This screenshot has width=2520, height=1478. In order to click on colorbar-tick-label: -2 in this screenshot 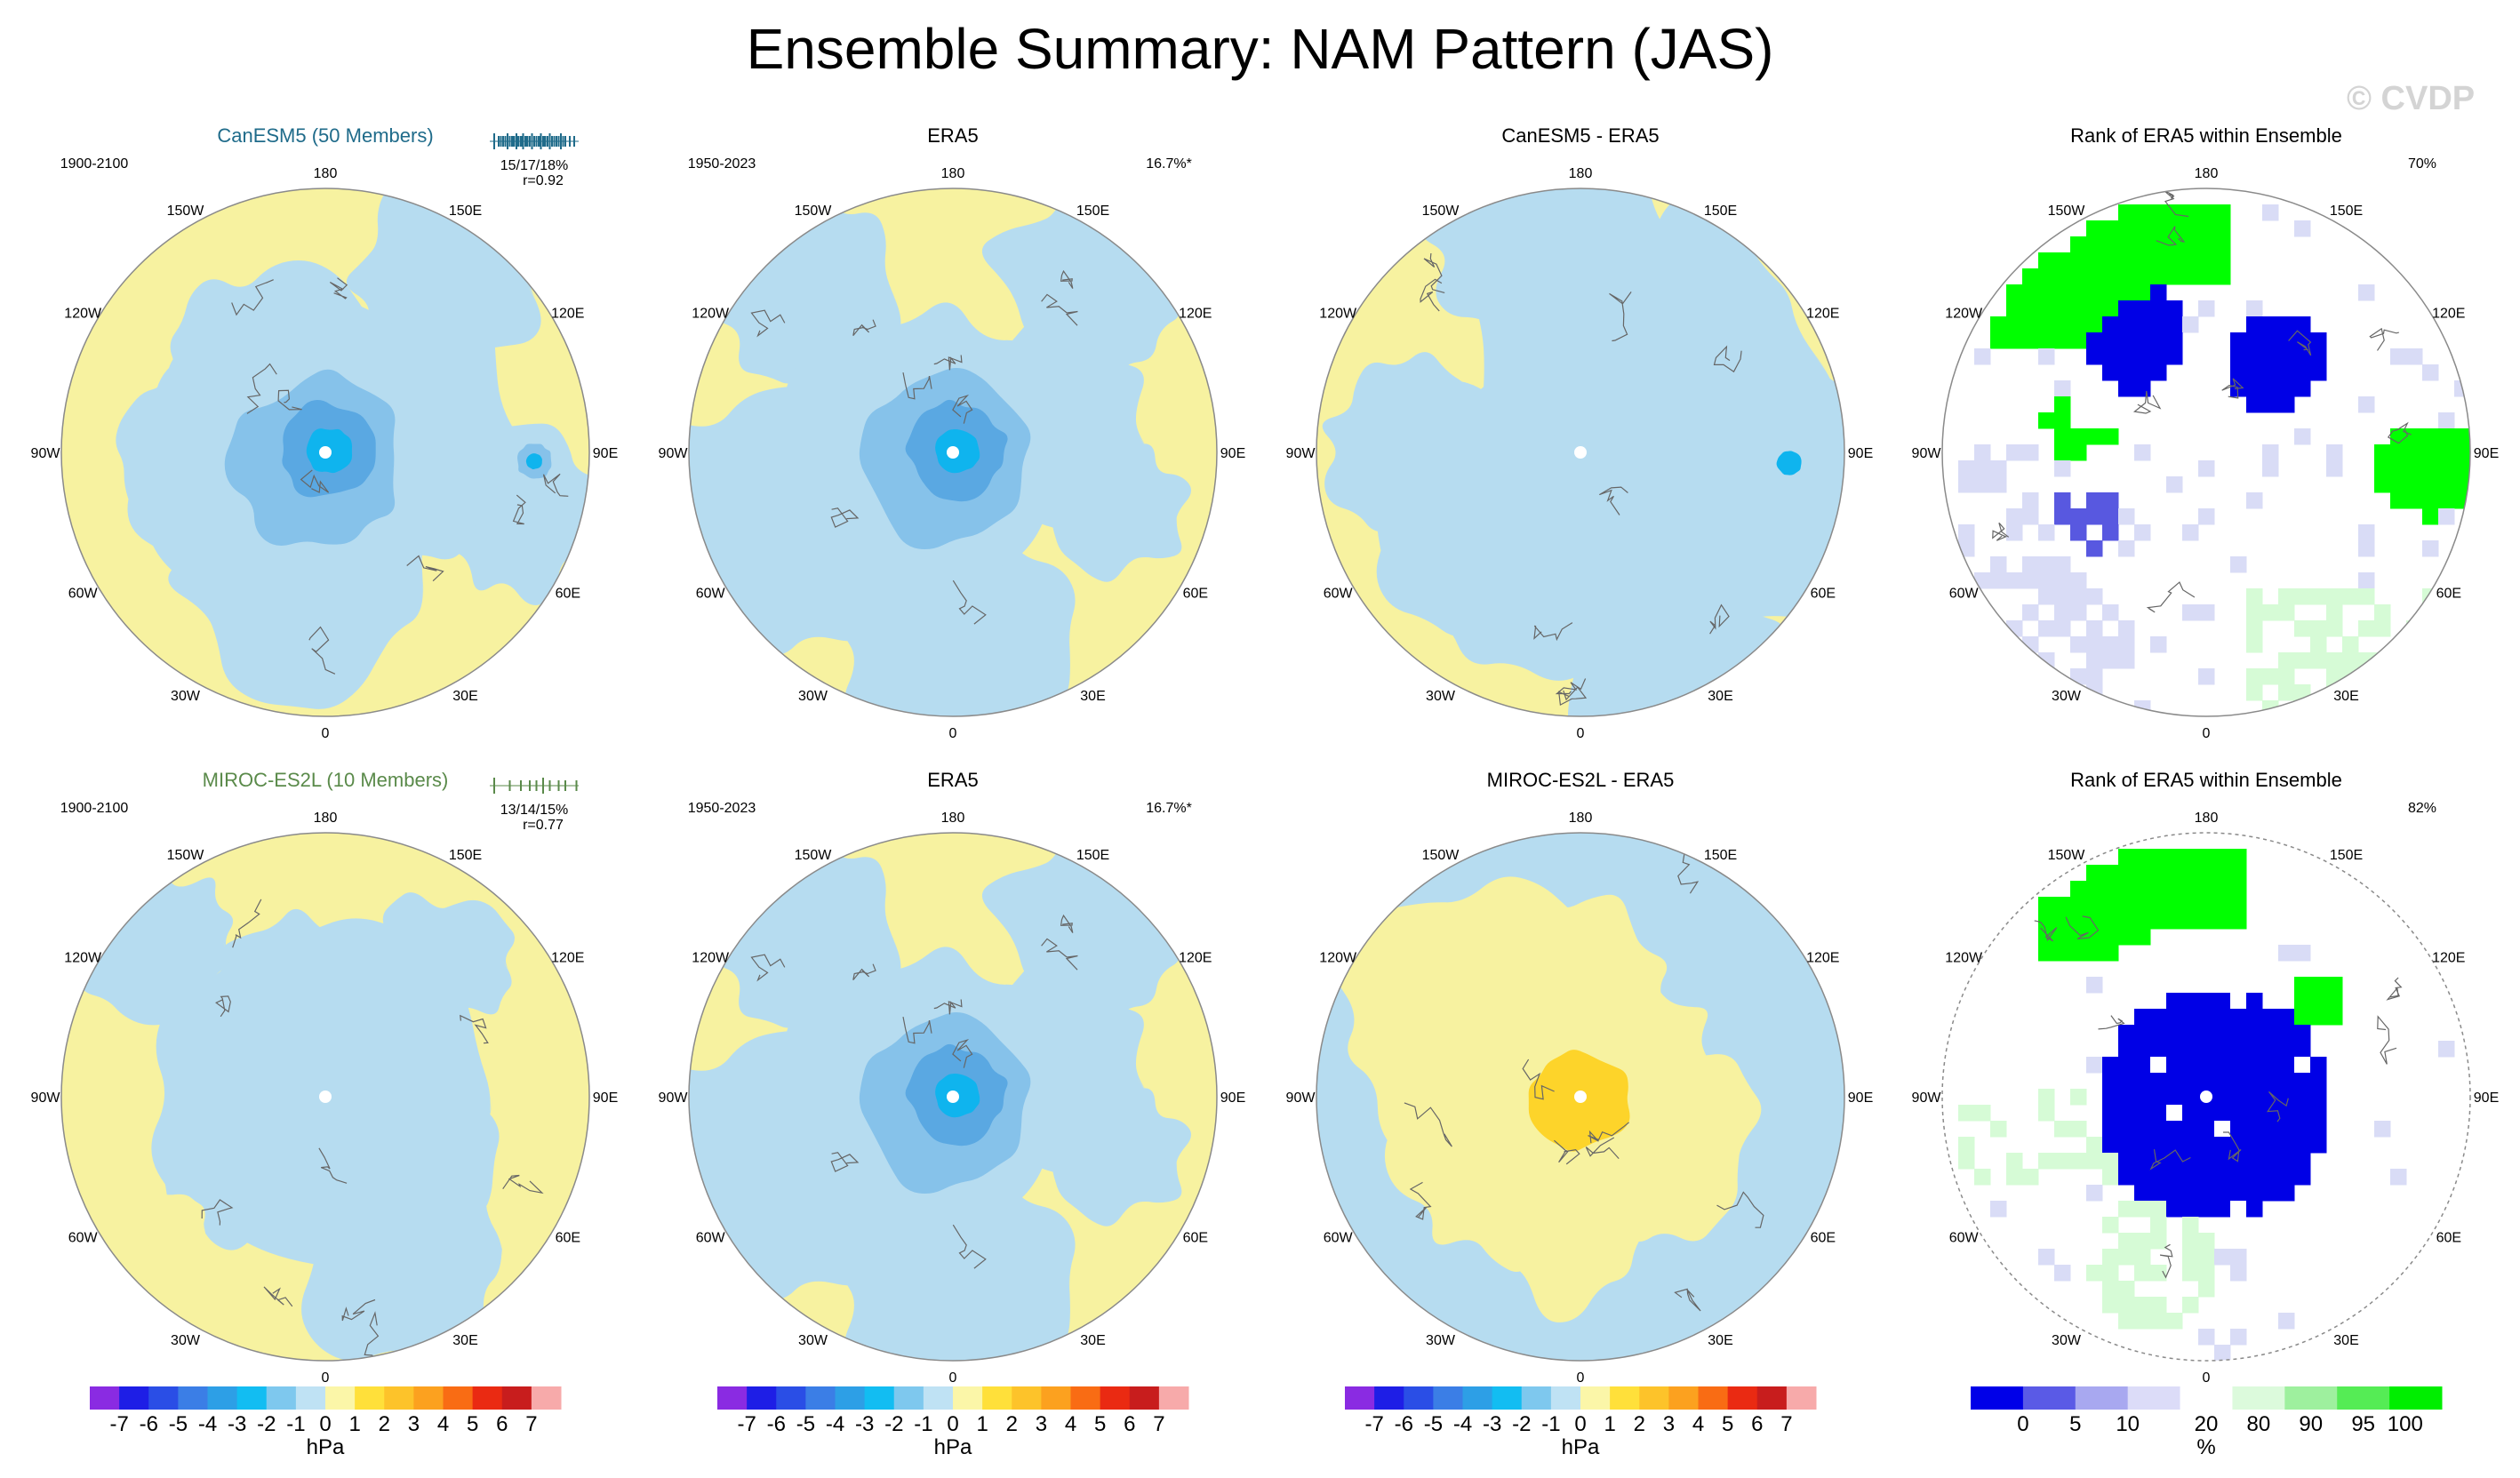, I will do `click(1521, 1424)`.